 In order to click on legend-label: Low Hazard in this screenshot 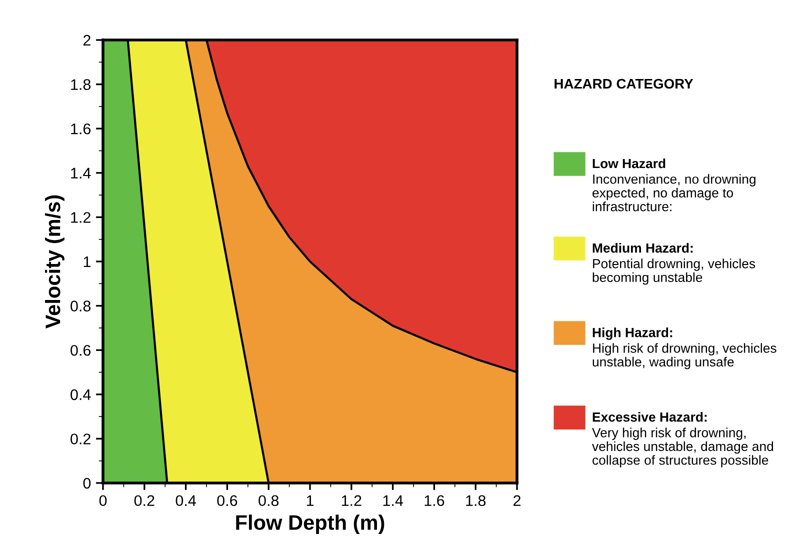, I will do `click(629, 163)`.